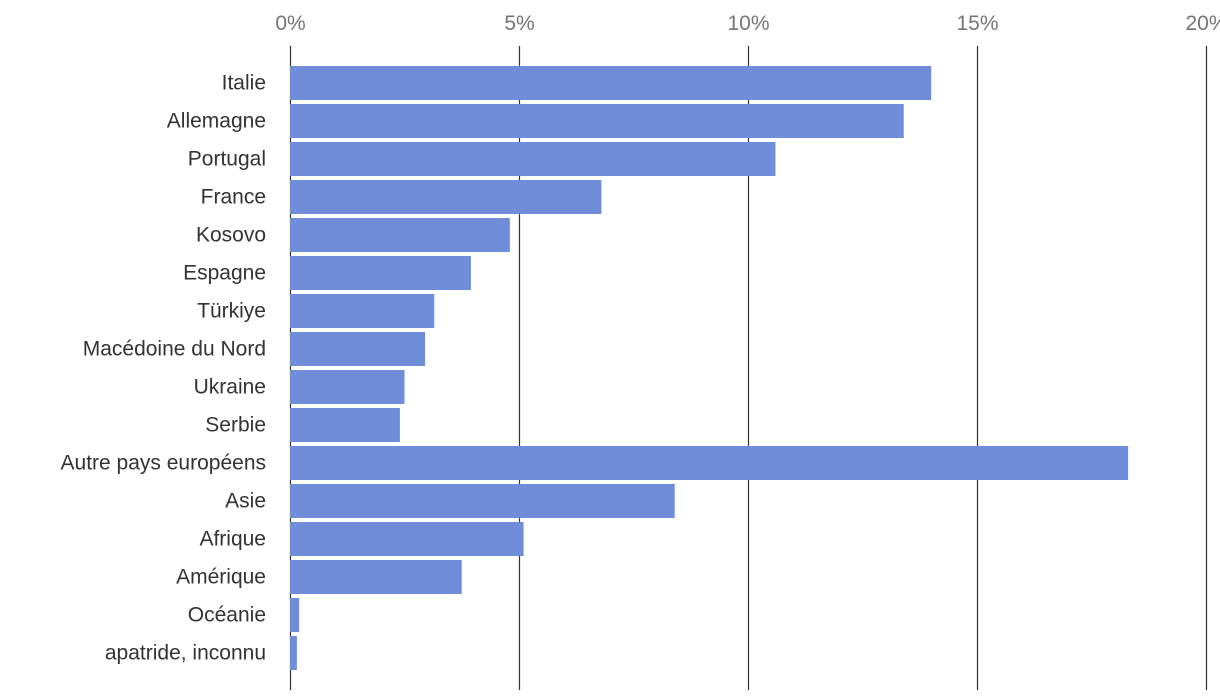 This screenshot has width=1220, height=700. I want to click on x-tick-label: 5%, so click(519, 23).